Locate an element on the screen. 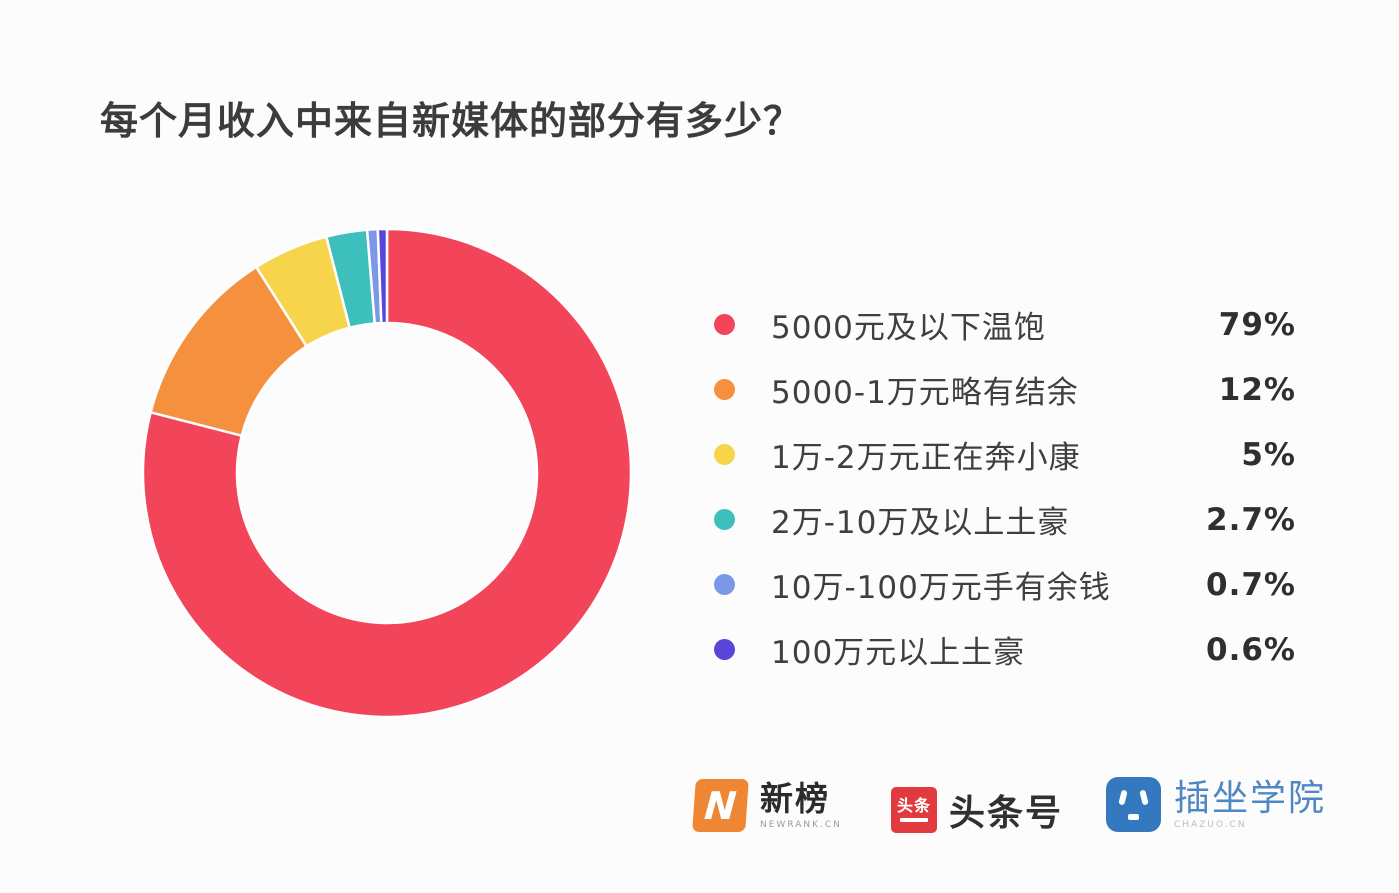 The height and width of the screenshot is (893, 1399). toutiao-icon: 头条 is located at coordinates (914, 810).